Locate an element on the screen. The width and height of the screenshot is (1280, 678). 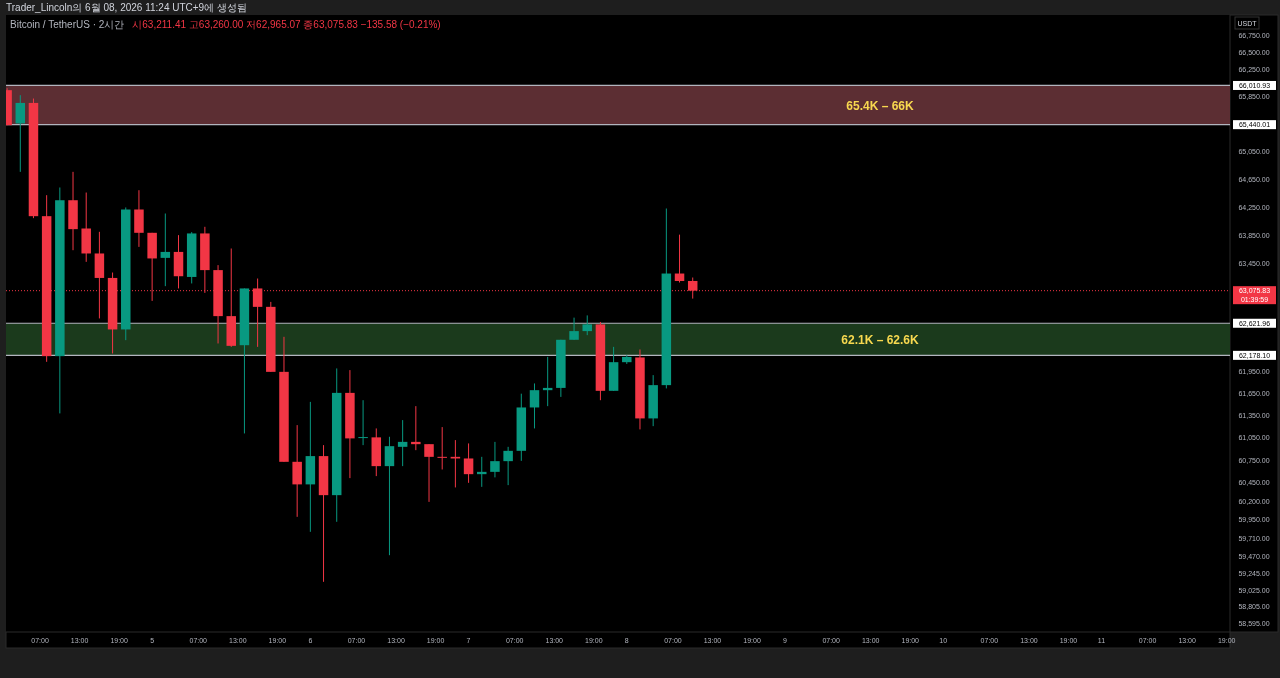
chart-subtitle: 시63,211.41 고63,260.00 저62,965.07 종63,075.83 −135.58 (−0.21%) is located at coordinates (286, 24).